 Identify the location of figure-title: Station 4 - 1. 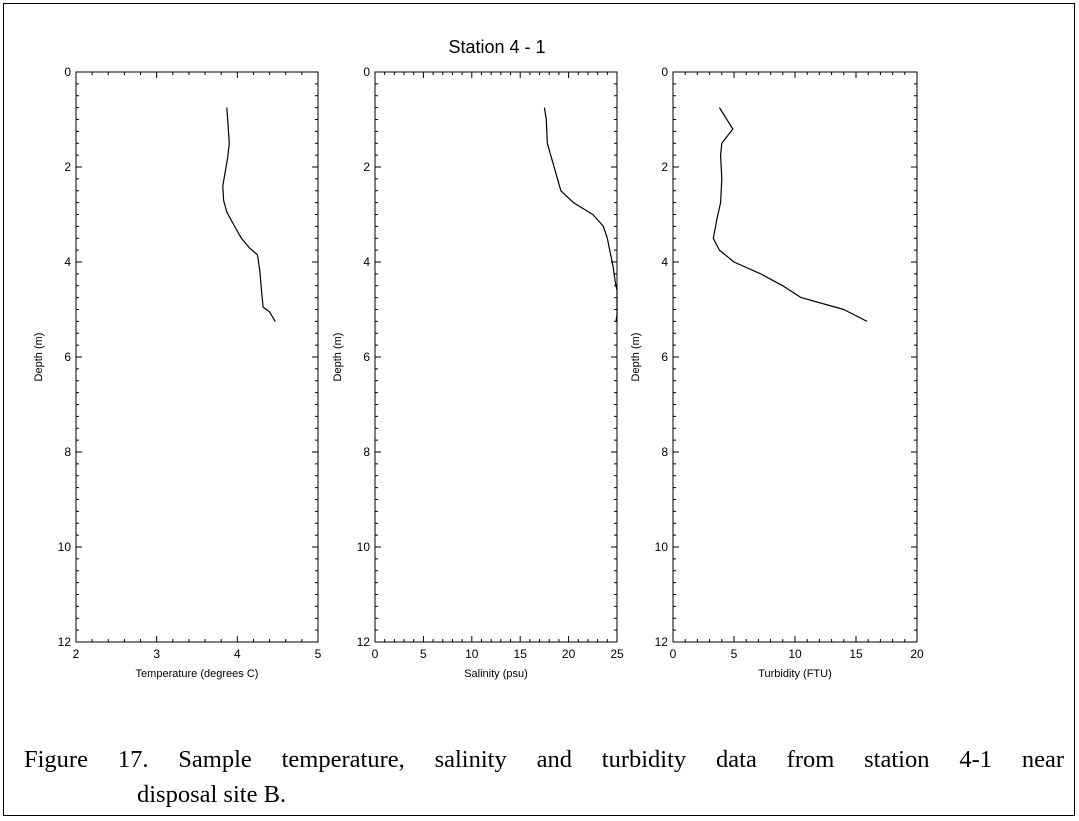
(496, 47).